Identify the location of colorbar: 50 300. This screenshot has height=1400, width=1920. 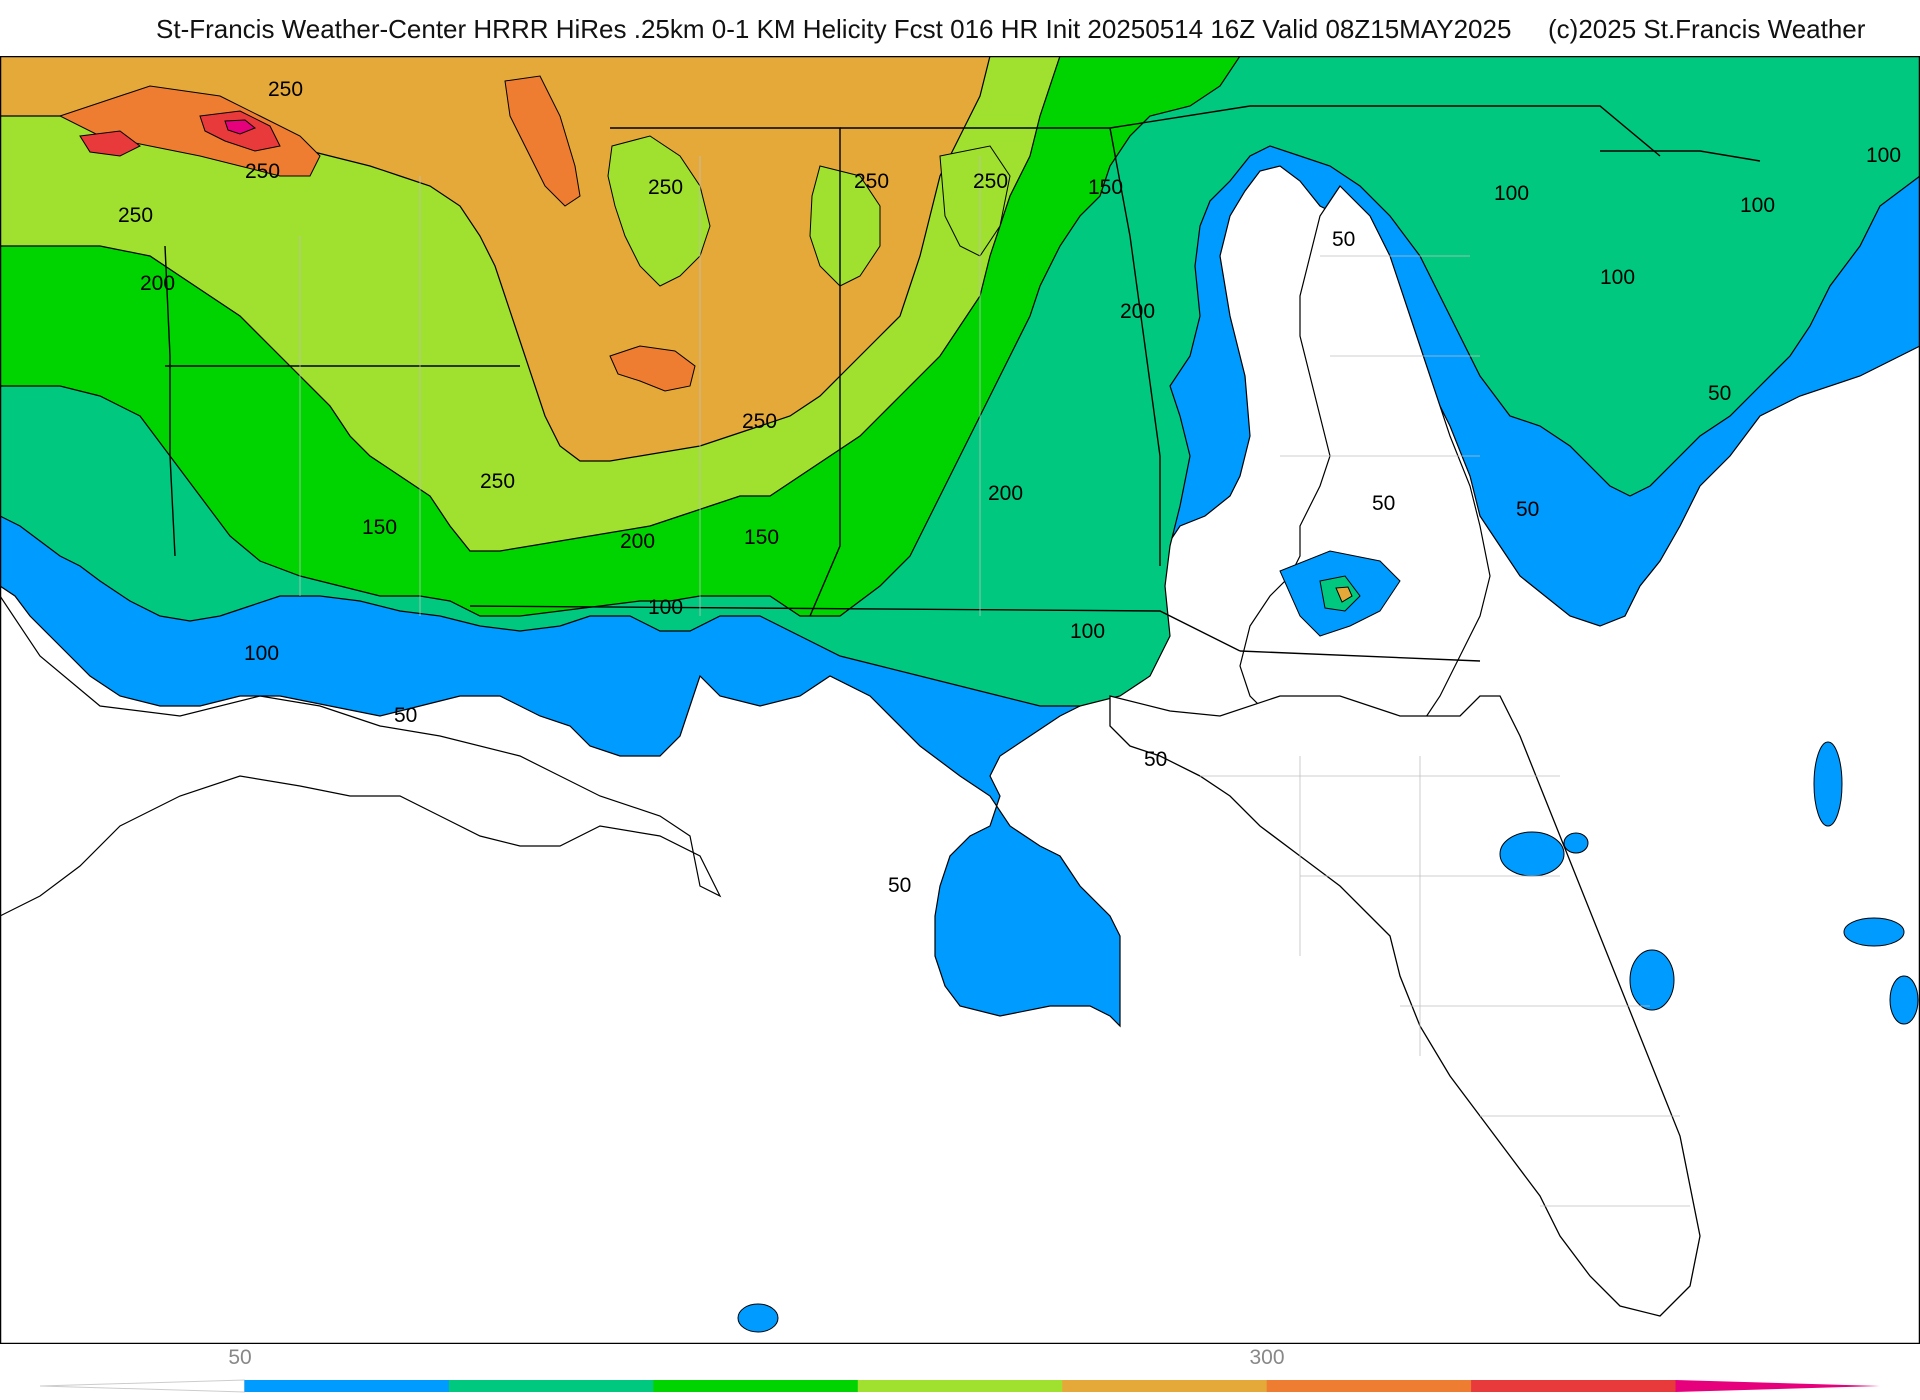
(960, 1372).